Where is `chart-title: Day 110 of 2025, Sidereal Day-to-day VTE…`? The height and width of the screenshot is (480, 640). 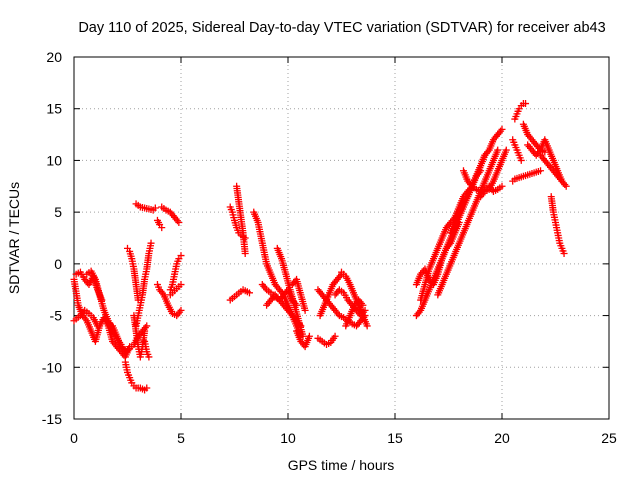 chart-title: Day 110 of 2025, Sidereal Day-to-day VTE… is located at coordinates (341, 28).